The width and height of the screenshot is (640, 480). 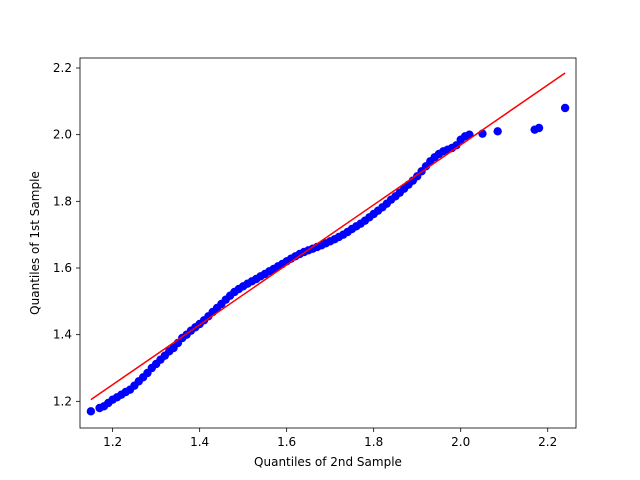 What do you see at coordinates (286, 442) in the screenshot?
I see `x-tick-label: 1.6` at bounding box center [286, 442].